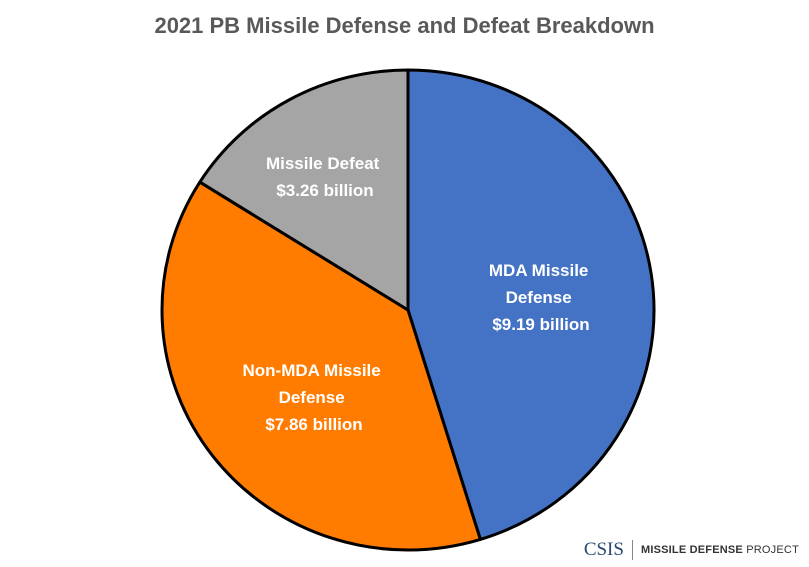 Image resolution: width=809 pixels, height=567 pixels. I want to click on logo-divider, so click(632, 550).